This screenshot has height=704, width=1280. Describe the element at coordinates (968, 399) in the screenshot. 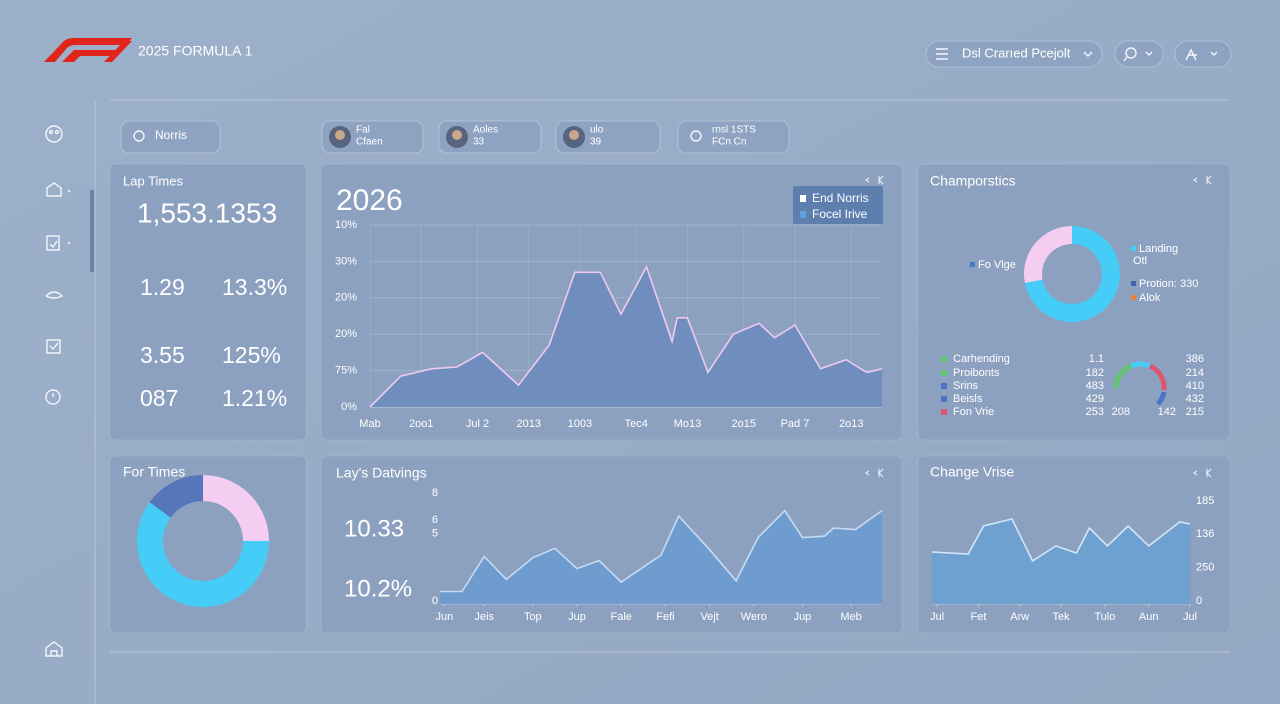

I see `stat-name: Beisls` at that location.